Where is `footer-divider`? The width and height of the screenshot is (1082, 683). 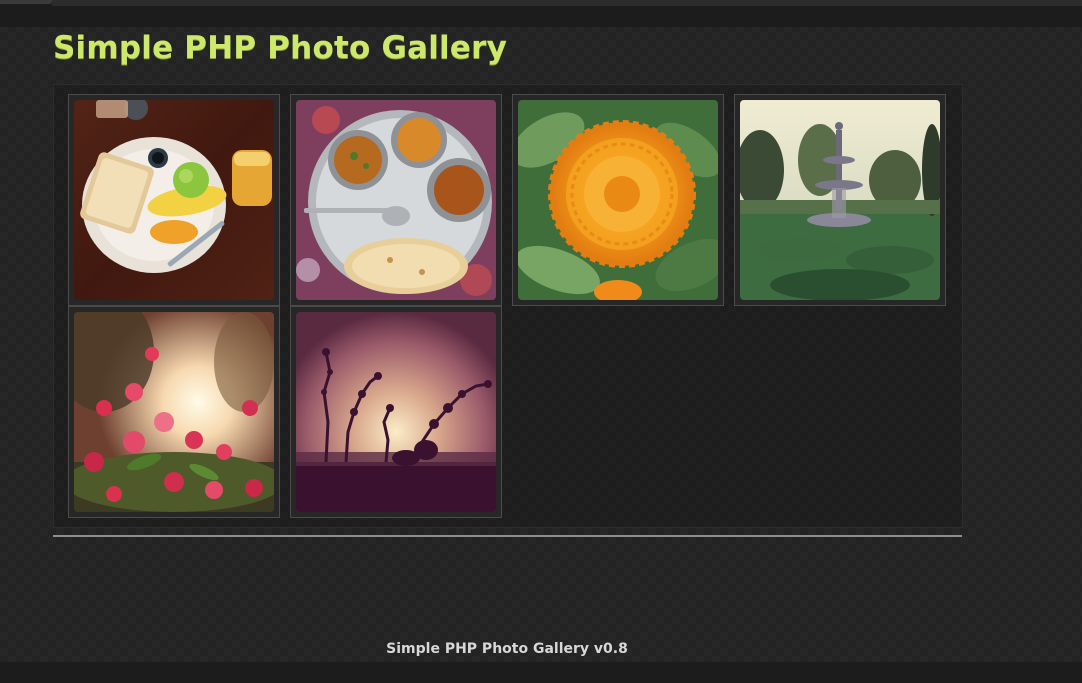 footer-divider is located at coordinates (507, 536).